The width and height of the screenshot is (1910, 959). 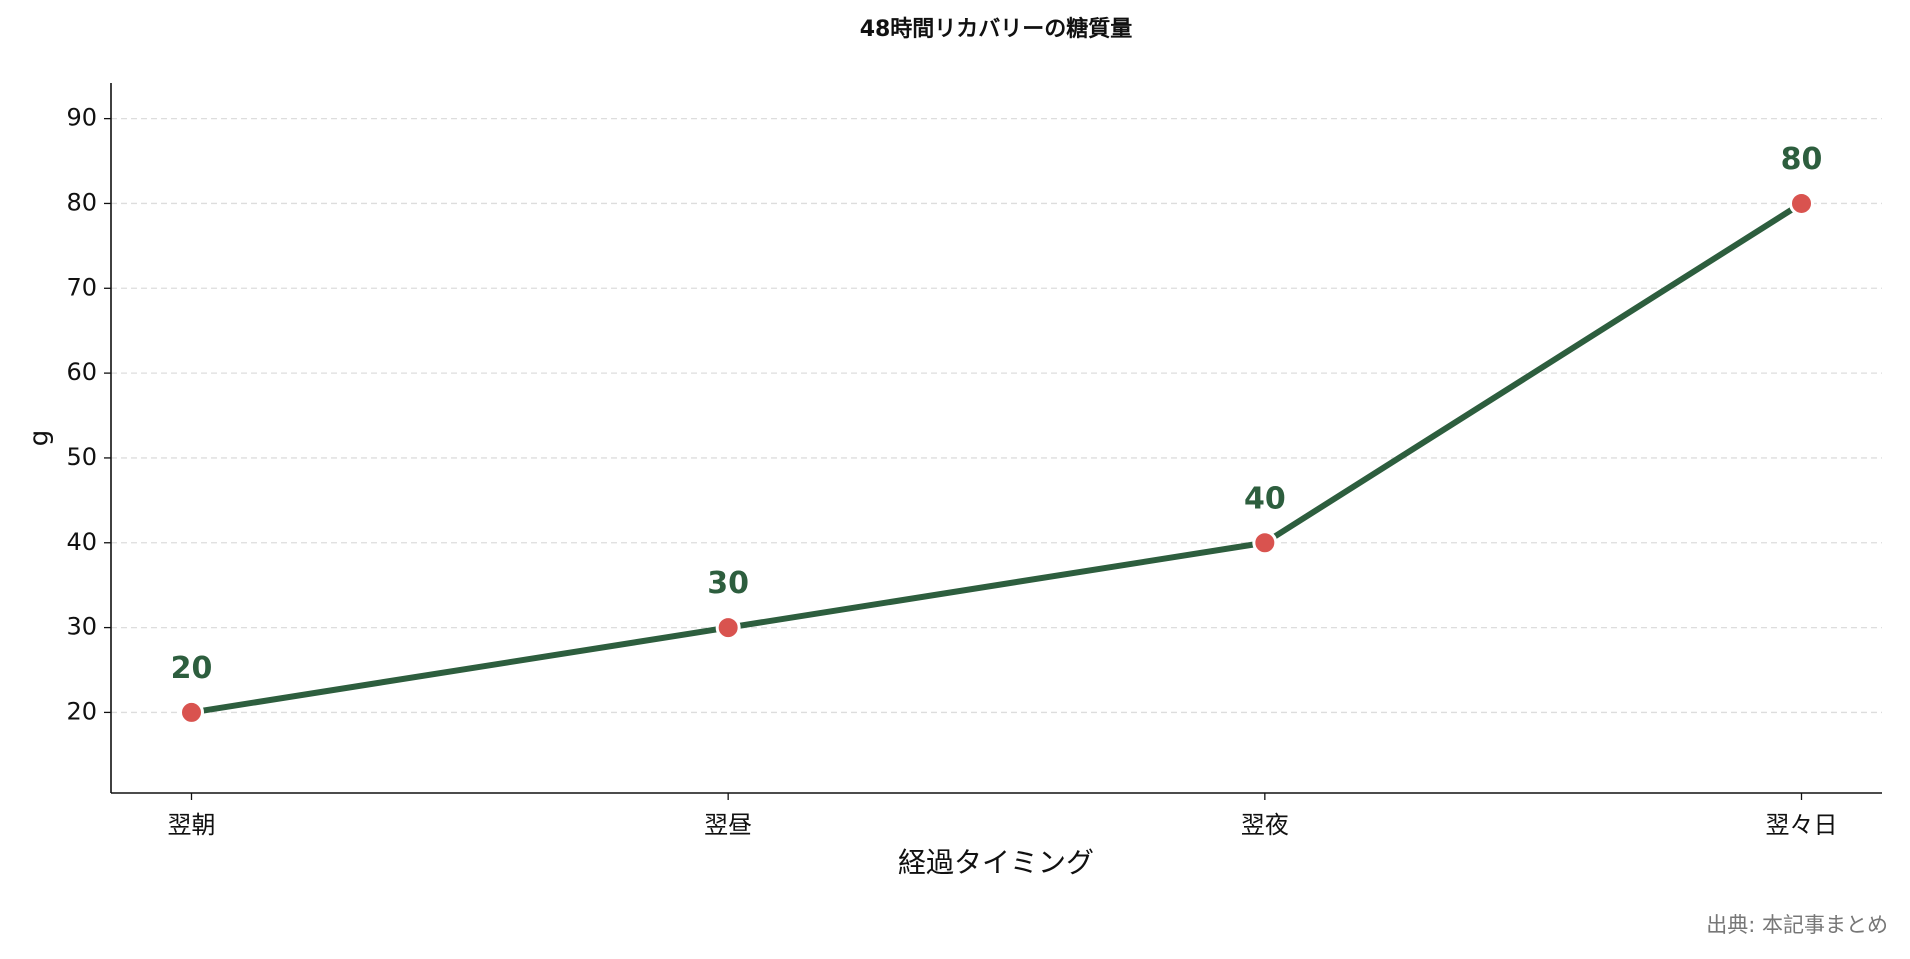 I want to click on x-tick-label: 翌夜, so click(x=1265, y=825).